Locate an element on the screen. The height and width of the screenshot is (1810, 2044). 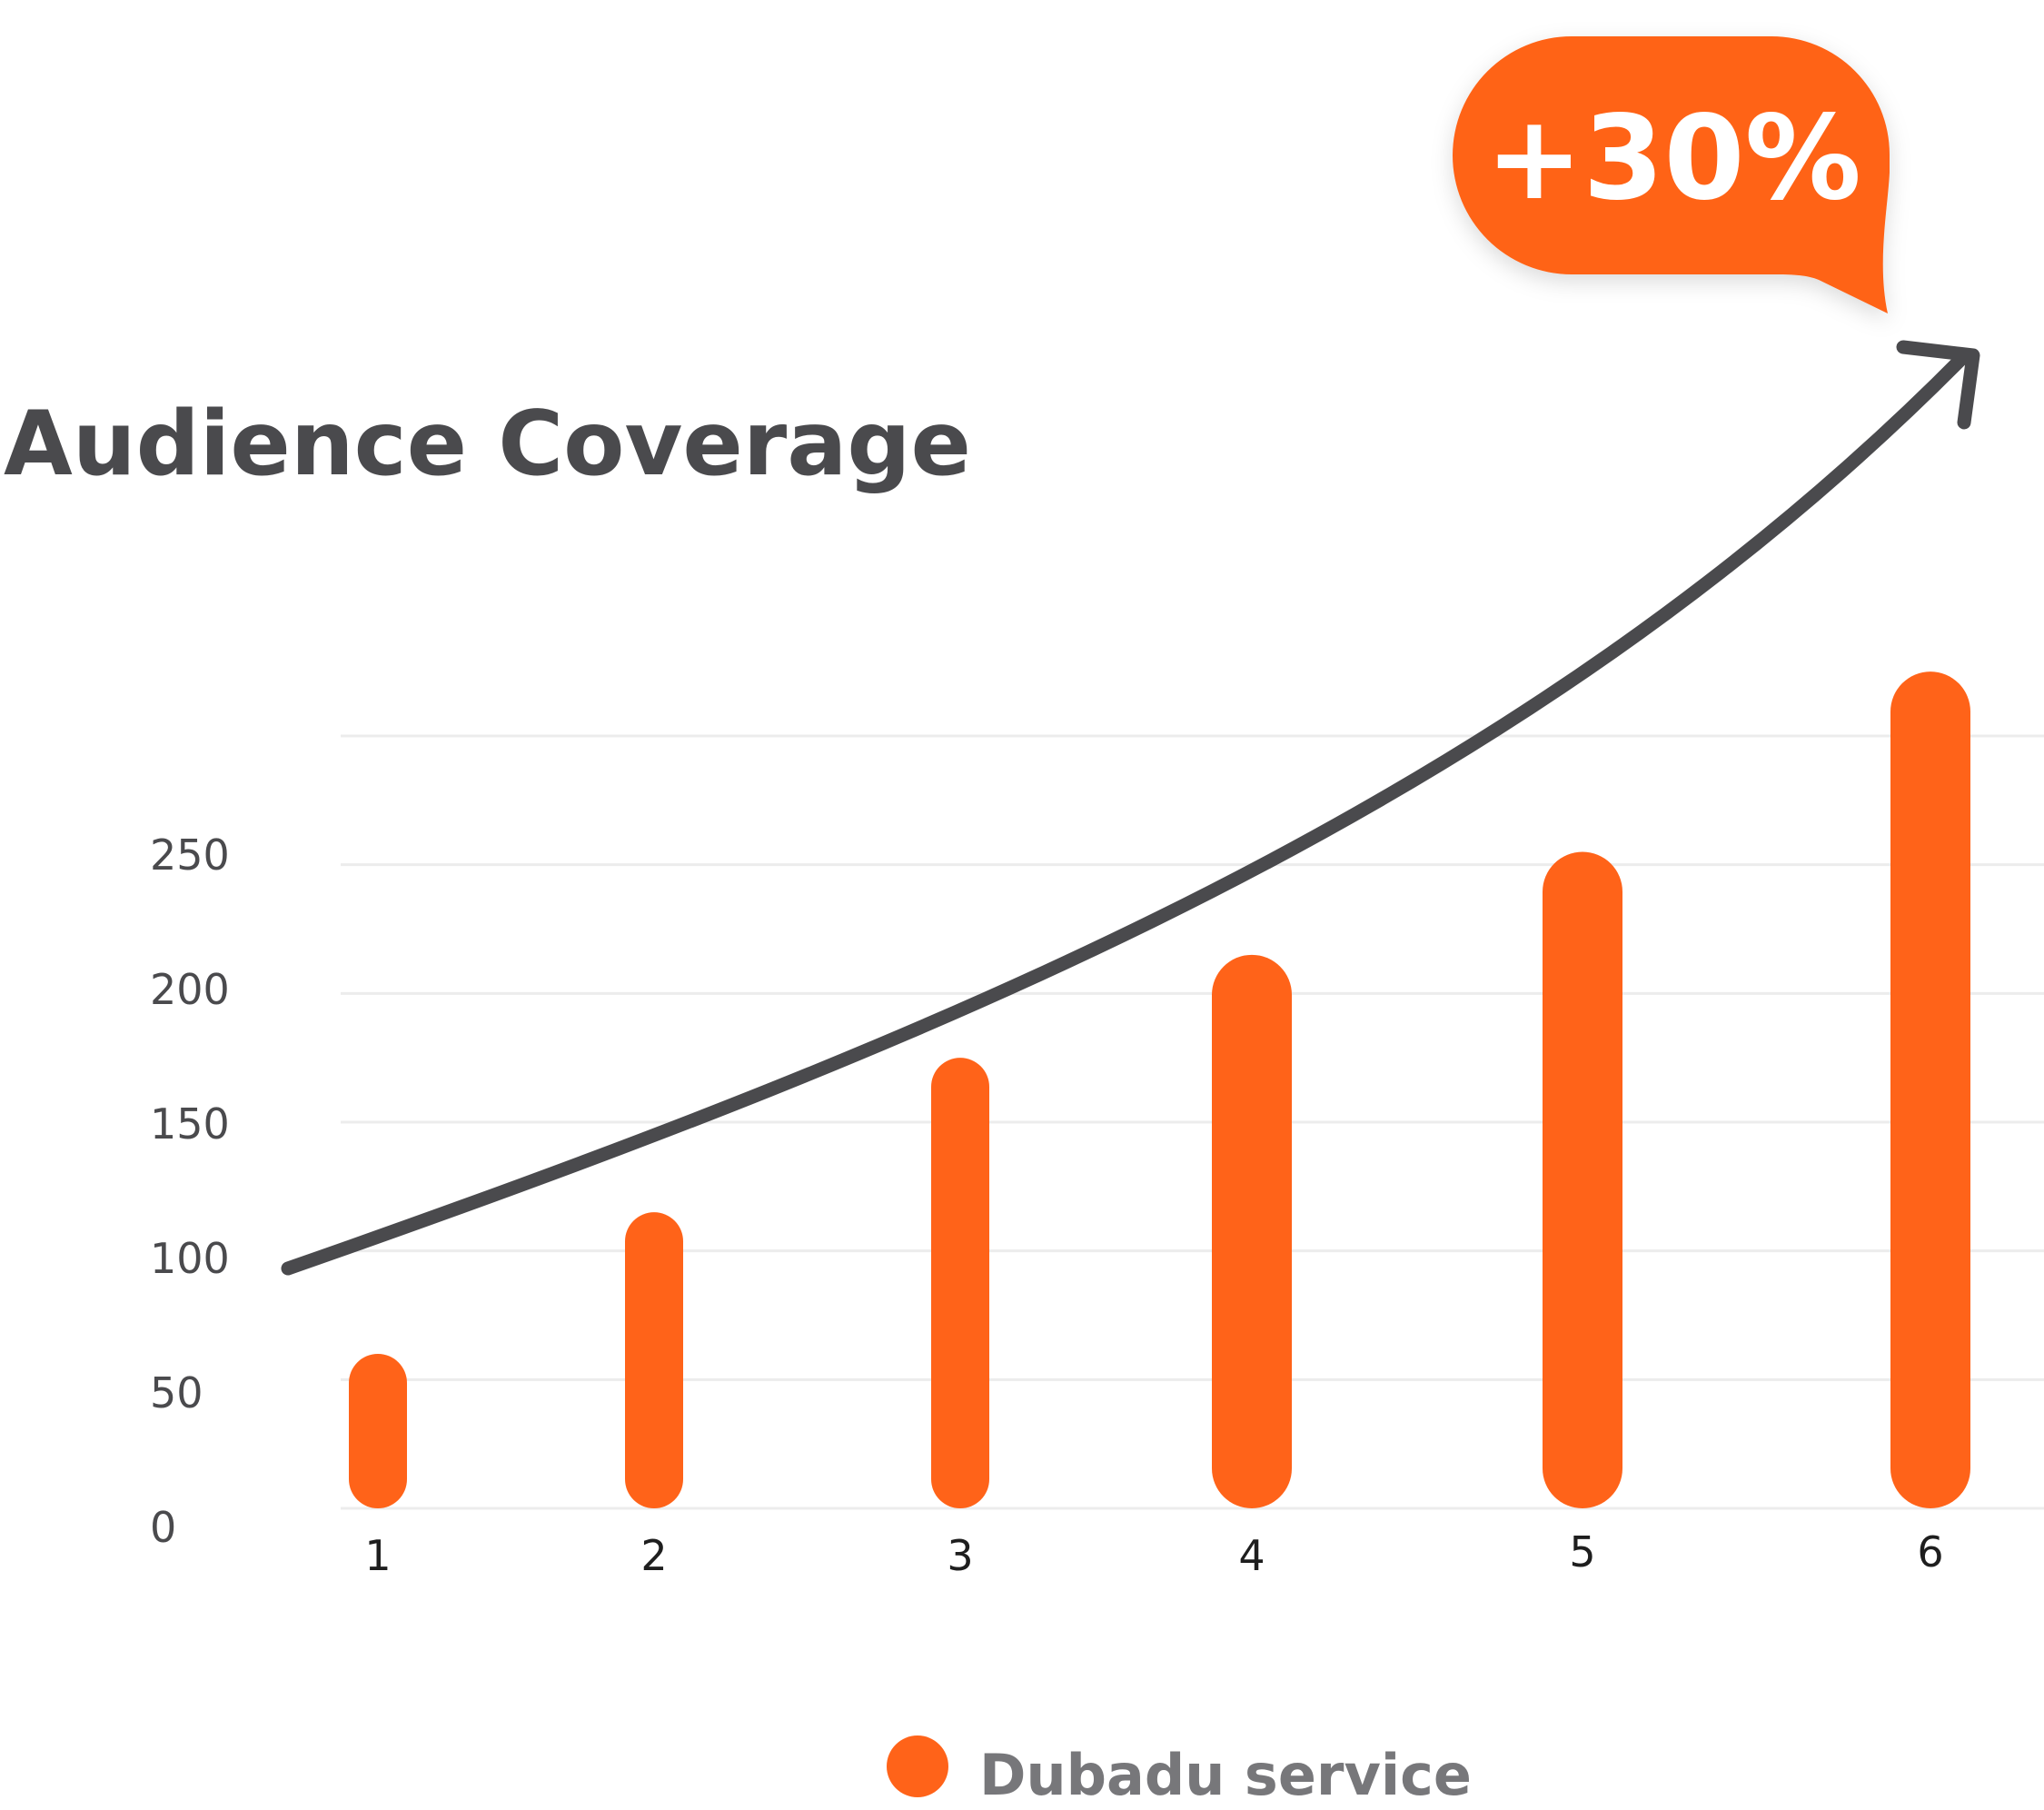
y-tick-label: 250 is located at coordinates (190, 855).